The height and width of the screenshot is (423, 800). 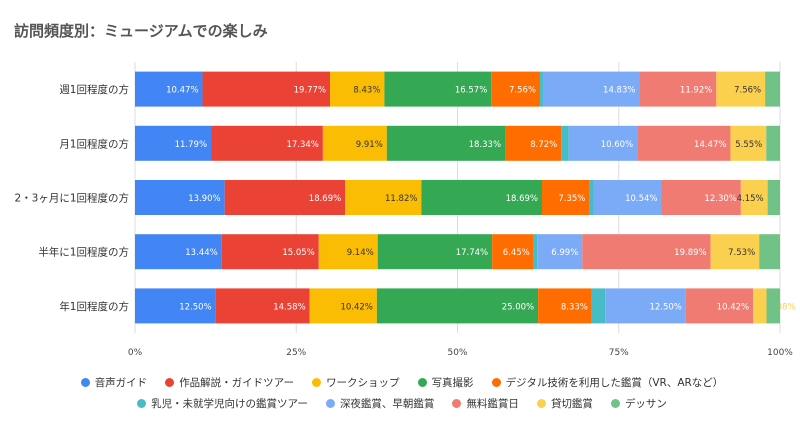 I want to click on data-label: 9.91%, so click(x=369, y=145).